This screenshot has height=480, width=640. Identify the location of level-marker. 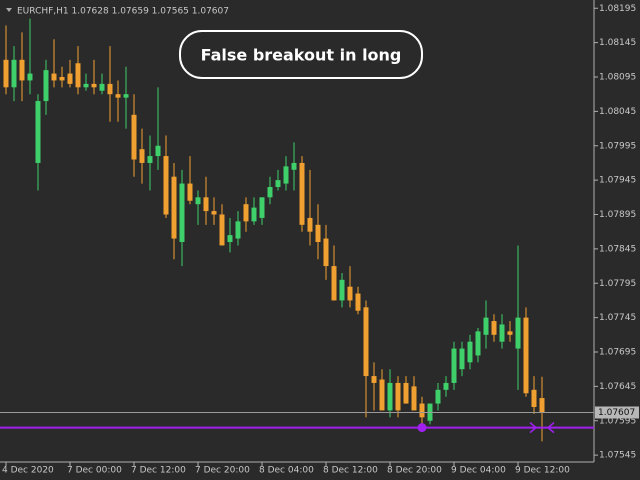
(422, 428).